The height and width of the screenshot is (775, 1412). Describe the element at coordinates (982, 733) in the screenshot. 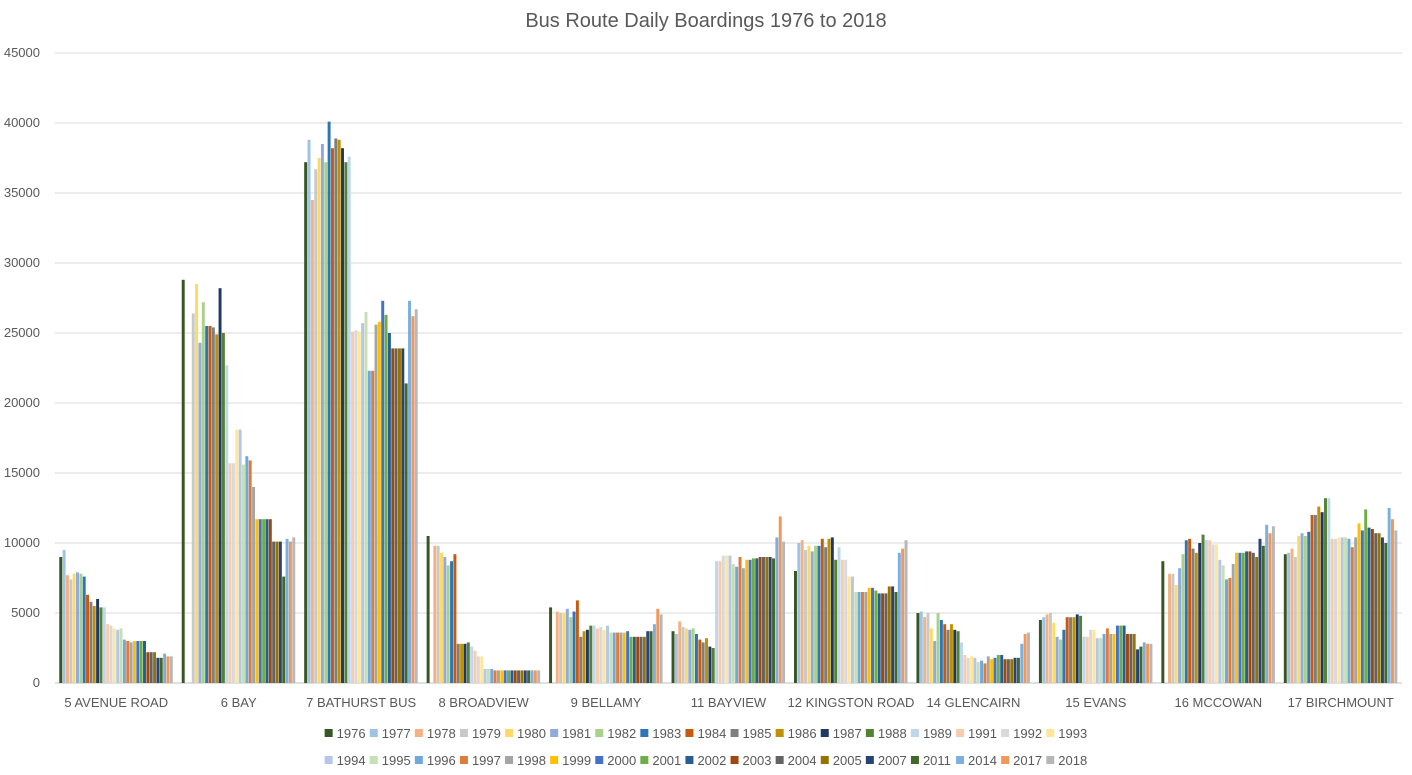

I see `legend-label: 1991` at that location.